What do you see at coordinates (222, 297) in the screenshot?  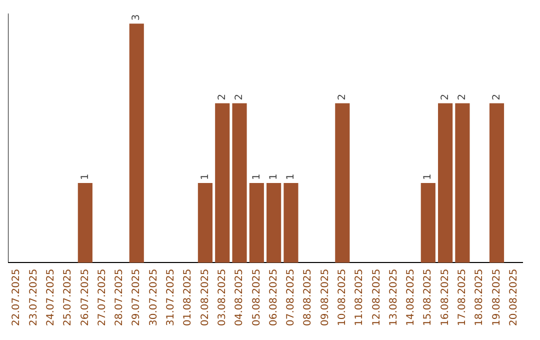 I see `x-tick-label: 03.08.2025` at bounding box center [222, 297].